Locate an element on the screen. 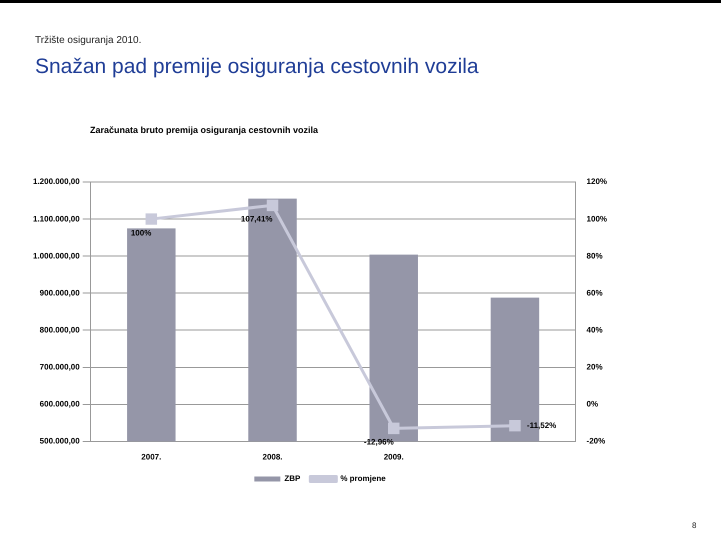 The height and width of the screenshot is (546, 721). y2-tick-label: 40% is located at coordinates (594, 329).